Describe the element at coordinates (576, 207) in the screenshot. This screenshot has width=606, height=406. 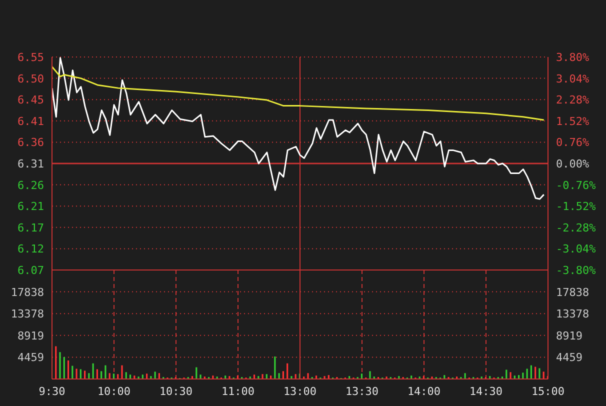
I see `y2-tick-label: -1.52%` at that location.